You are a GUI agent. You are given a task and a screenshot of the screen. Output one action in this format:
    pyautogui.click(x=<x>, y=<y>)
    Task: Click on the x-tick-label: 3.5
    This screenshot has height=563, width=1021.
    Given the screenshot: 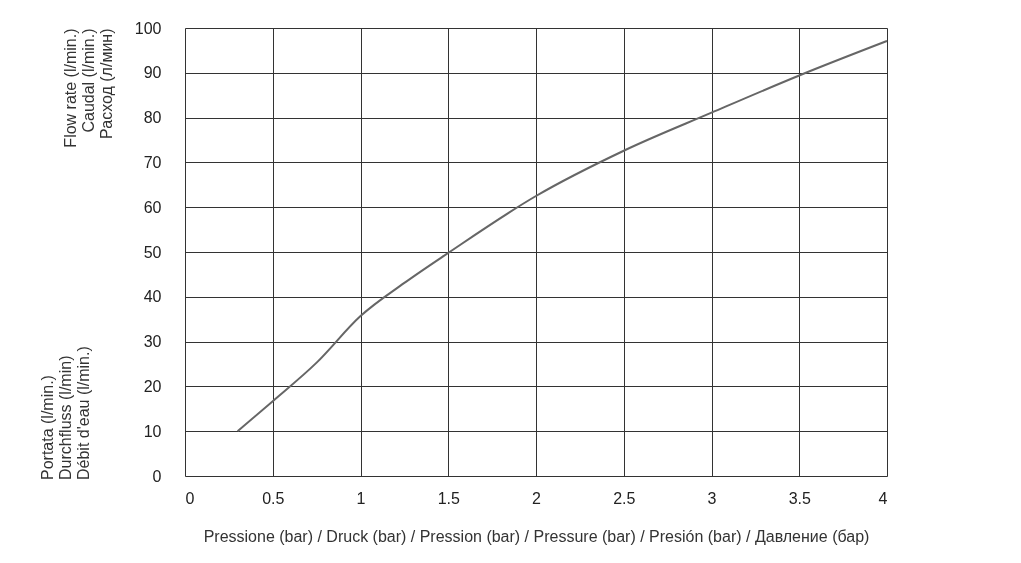 What is the action you would take?
    pyautogui.click(x=799, y=498)
    